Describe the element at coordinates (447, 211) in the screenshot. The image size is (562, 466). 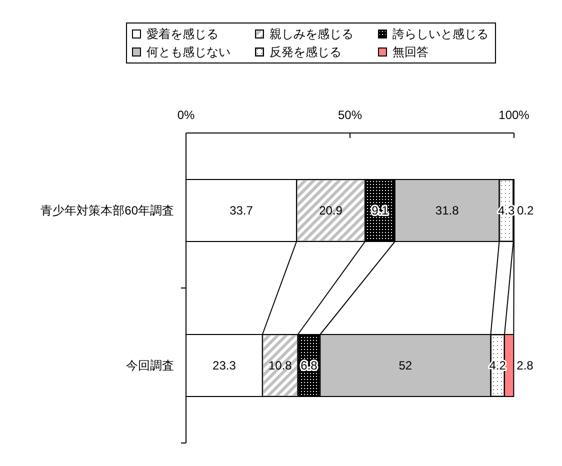
I see `data-label: 31.8` at that location.